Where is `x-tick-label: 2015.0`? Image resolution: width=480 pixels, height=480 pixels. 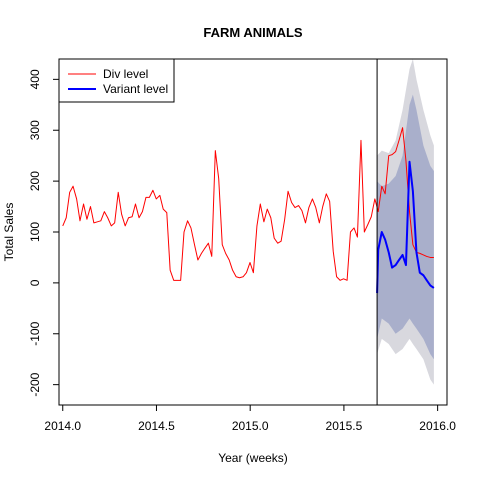 x-tick-label: 2015.0 is located at coordinates (250, 426).